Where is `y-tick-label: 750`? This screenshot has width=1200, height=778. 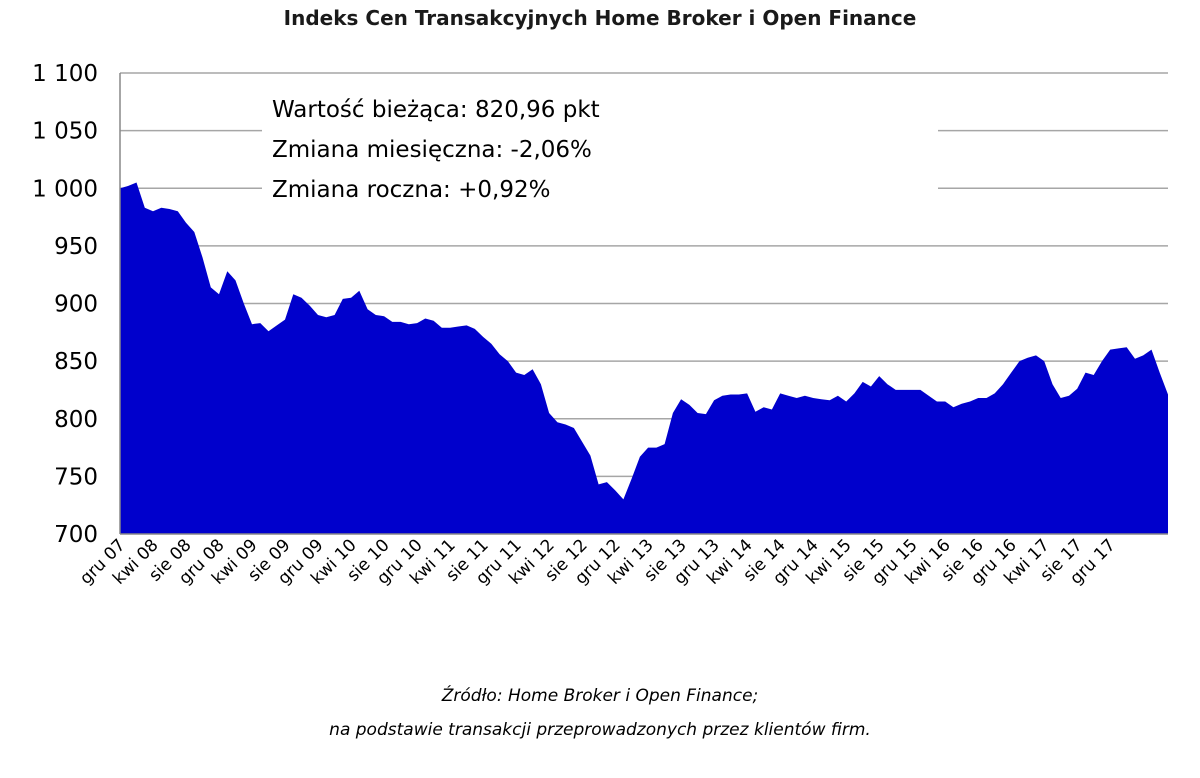
y-tick-label: 750 is located at coordinates (76, 477).